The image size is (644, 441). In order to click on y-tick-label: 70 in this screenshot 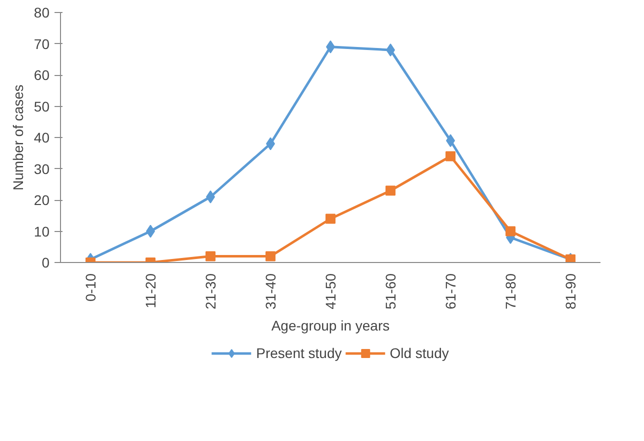, I will do `click(42, 44)`.